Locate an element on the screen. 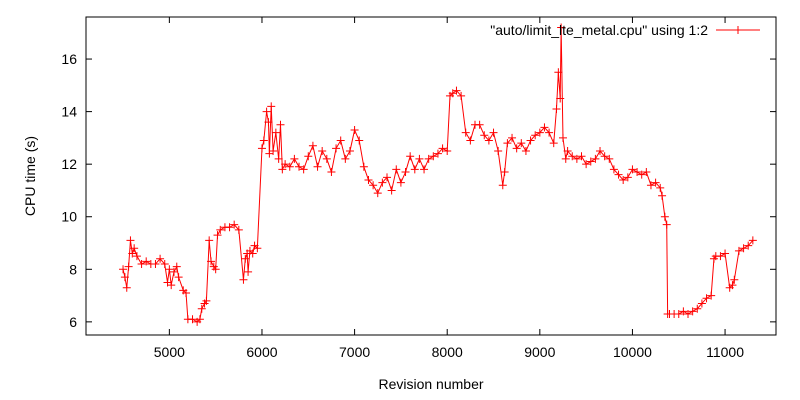 The height and width of the screenshot is (400, 800). y-axis-label: CPU time (s) is located at coordinates (30, 176).